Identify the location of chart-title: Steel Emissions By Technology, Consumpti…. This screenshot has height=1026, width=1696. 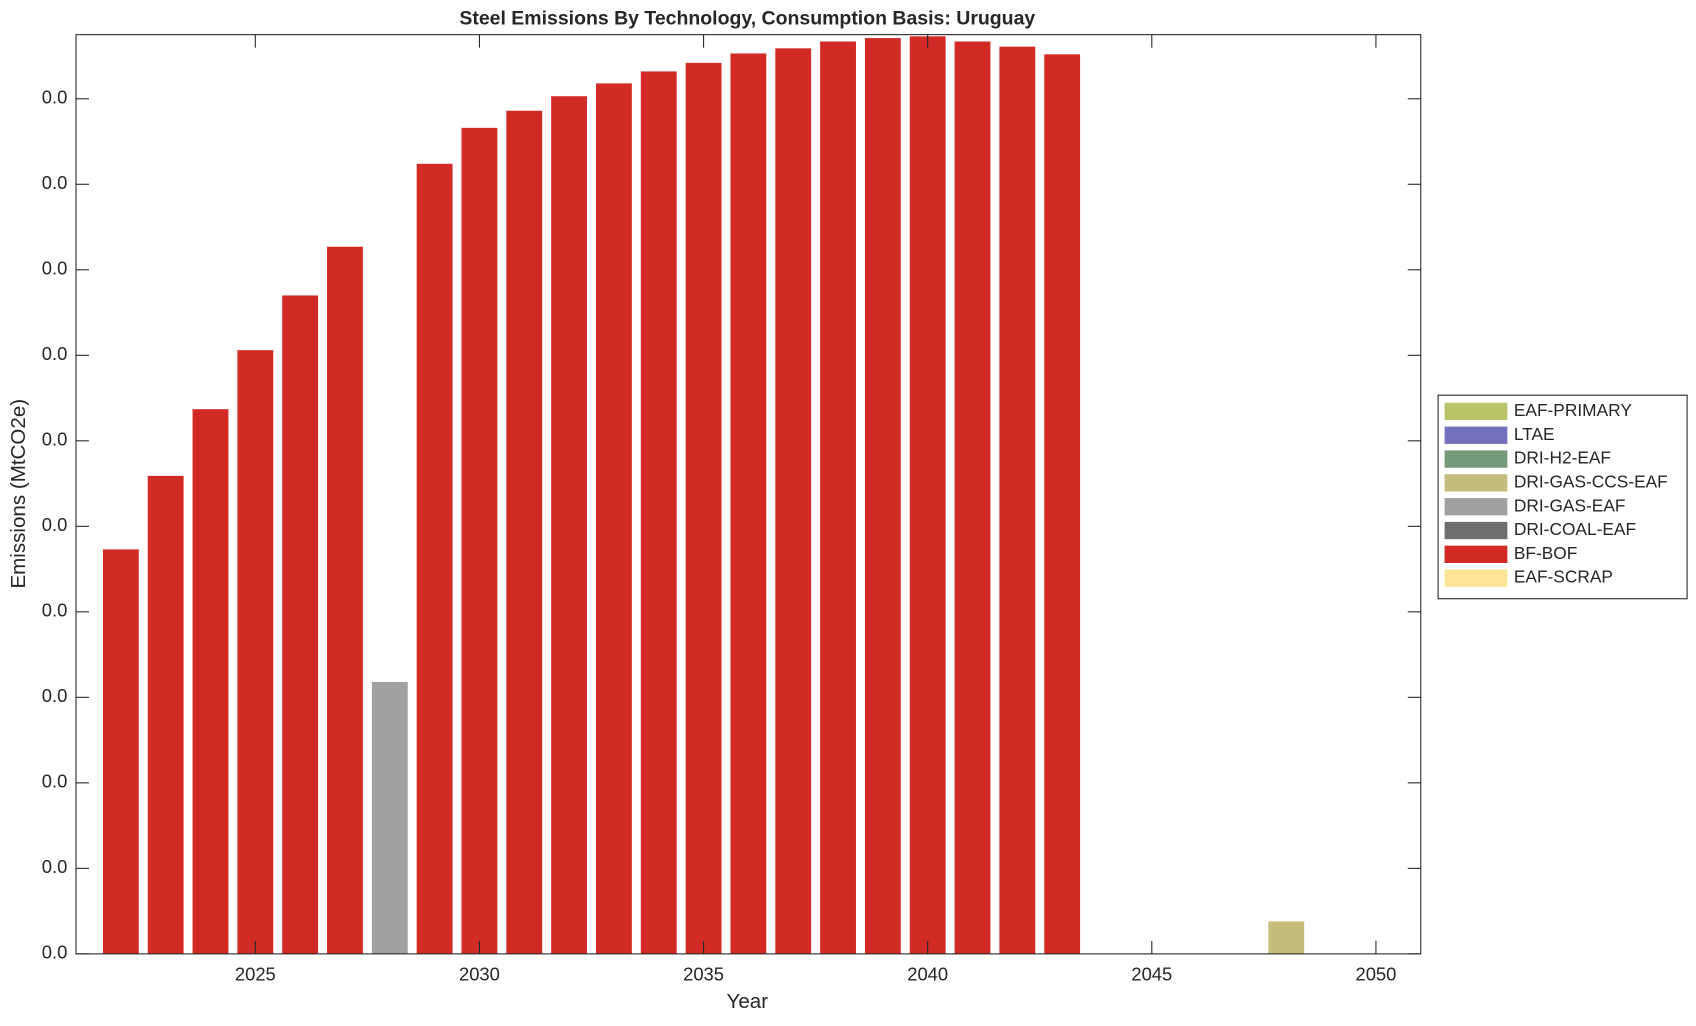
(747, 19).